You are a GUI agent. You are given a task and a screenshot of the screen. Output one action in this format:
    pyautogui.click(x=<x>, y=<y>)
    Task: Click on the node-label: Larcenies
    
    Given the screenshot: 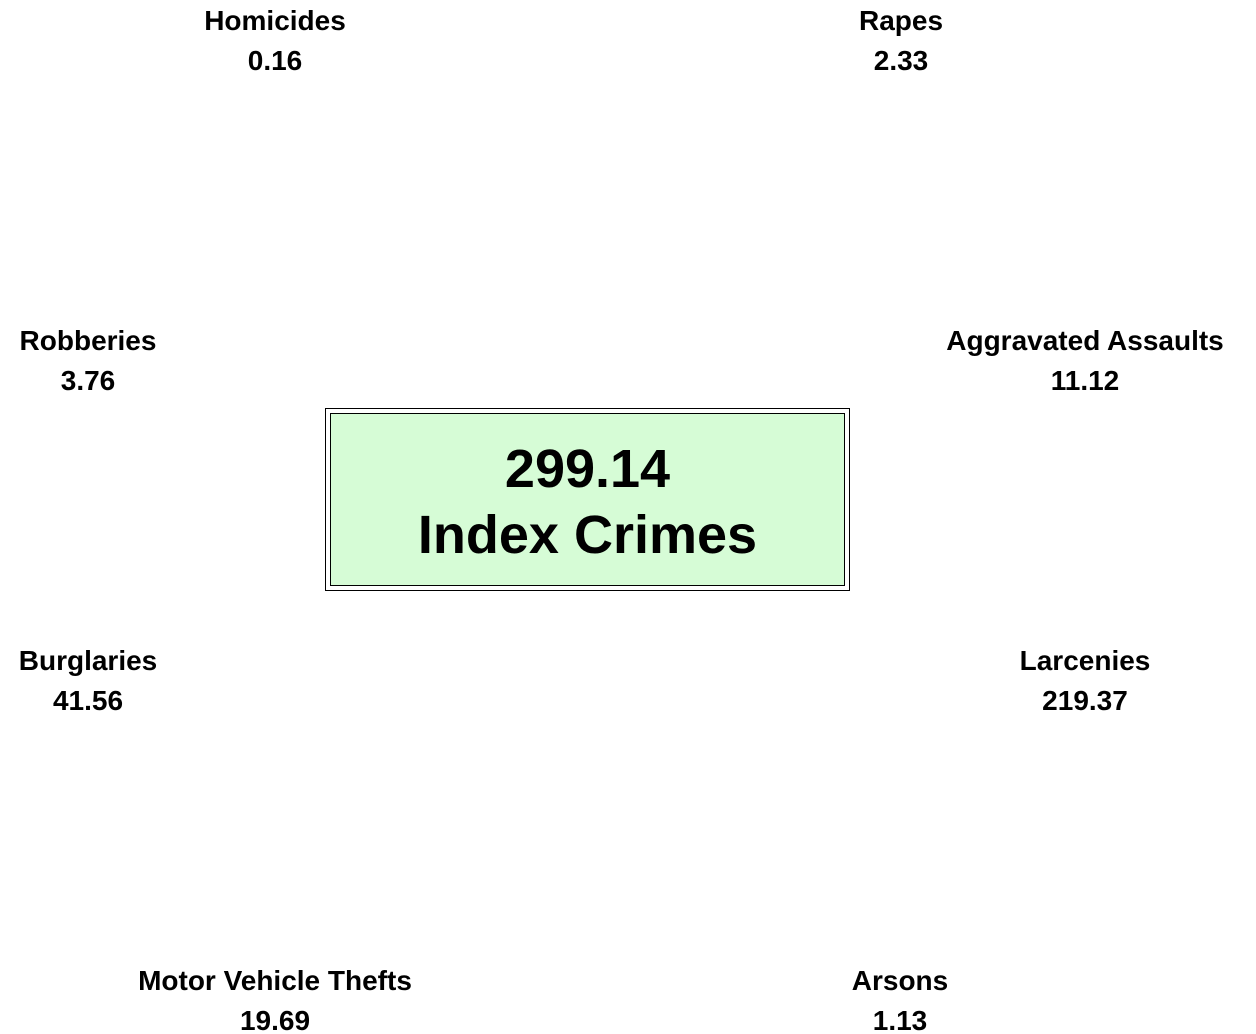 What is the action you would take?
    pyautogui.click(x=1085, y=660)
    